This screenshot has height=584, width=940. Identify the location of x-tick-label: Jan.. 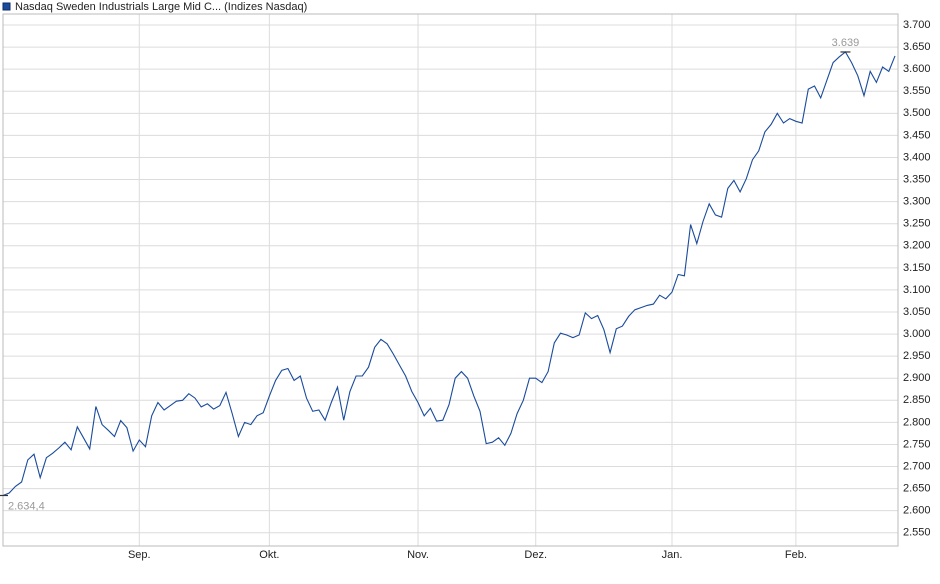
(672, 555).